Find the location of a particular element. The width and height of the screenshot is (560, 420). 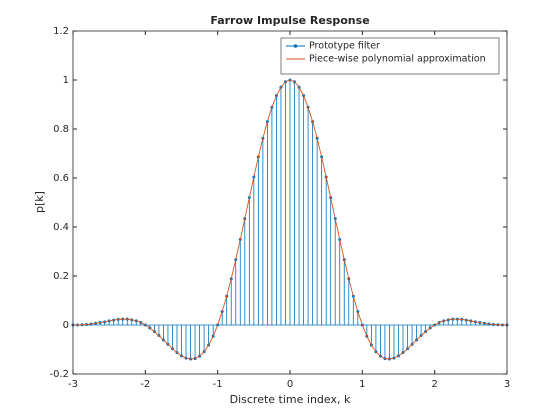

x-tick-label: -2 is located at coordinates (145, 384).